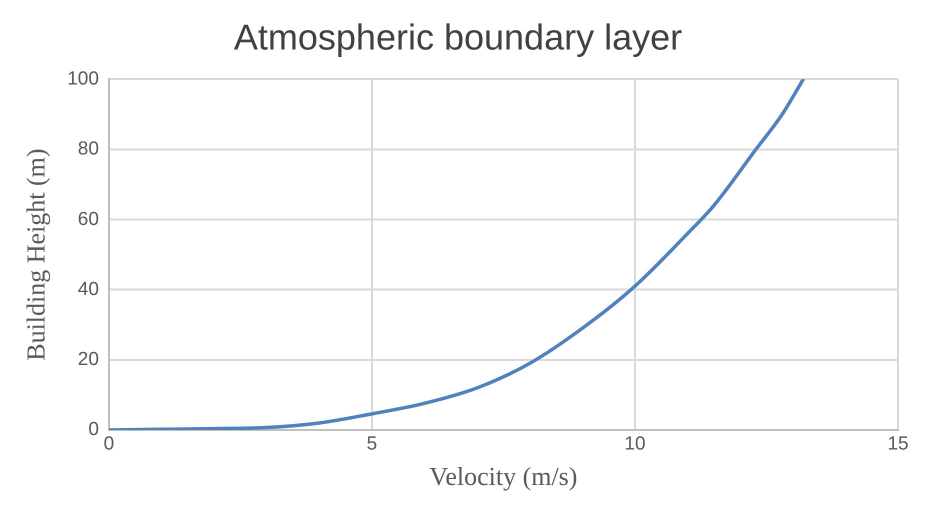 This screenshot has height=518, width=928. Describe the element at coordinates (503, 477) in the screenshot. I see `x-axis-title: Velocity (m/s)` at that location.